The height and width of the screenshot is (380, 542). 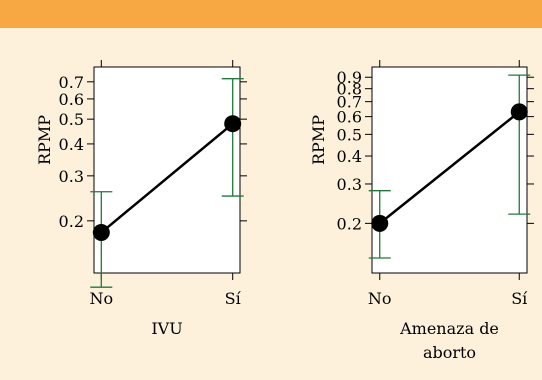 I want to click on x-axis-label: IVU, so click(x=166, y=328).